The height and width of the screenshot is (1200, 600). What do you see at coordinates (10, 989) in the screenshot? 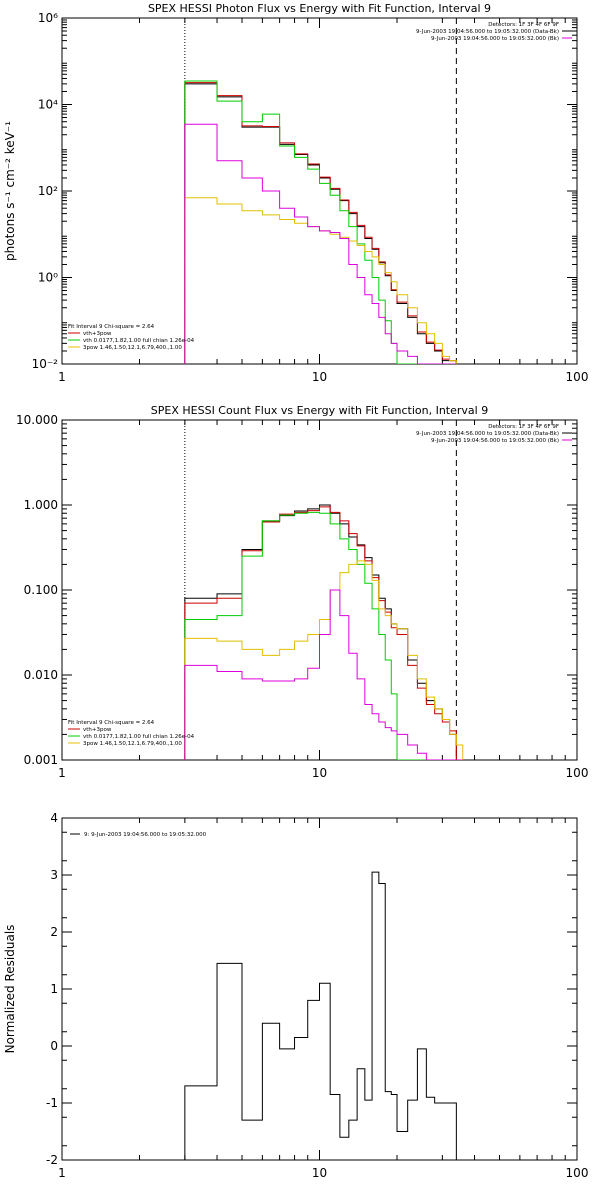
I see `y-axis-label: Normalized Residuals` at bounding box center [10, 989].